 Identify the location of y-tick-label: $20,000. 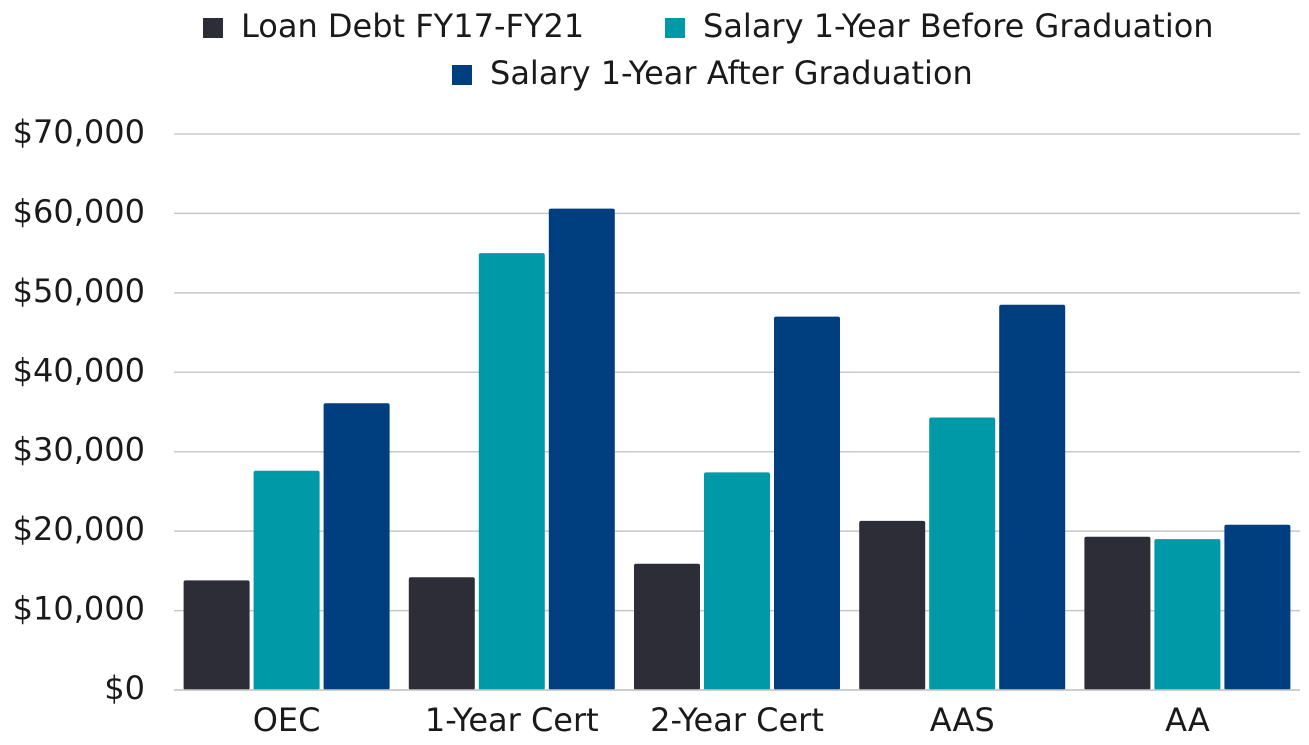
(79, 529).